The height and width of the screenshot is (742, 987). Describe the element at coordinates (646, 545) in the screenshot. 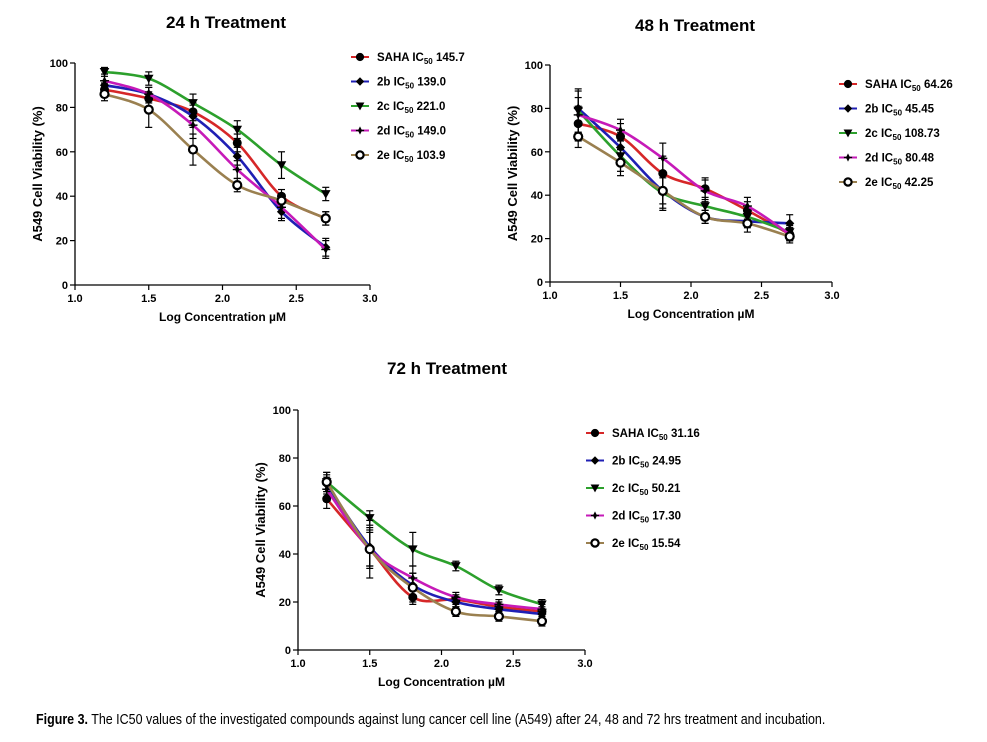

I see `legend-label-72h-2e: 2e IC50 15.54` at that location.